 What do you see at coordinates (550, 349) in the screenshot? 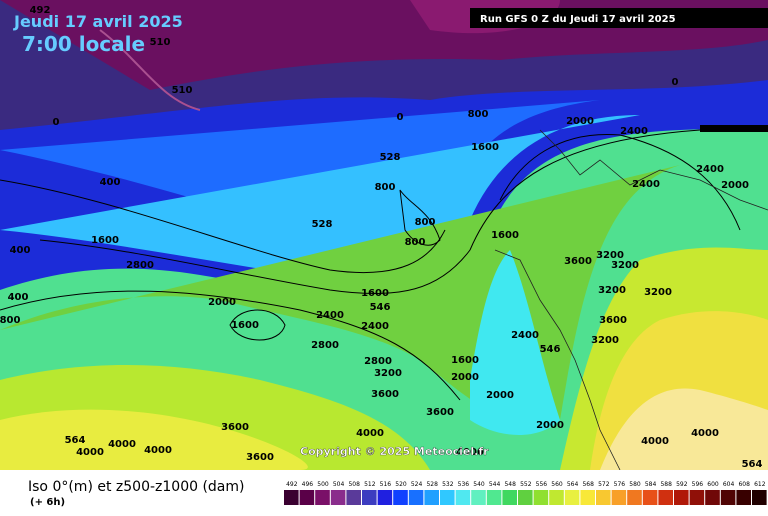
I see `contour-label: 546` at bounding box center [550, 349].